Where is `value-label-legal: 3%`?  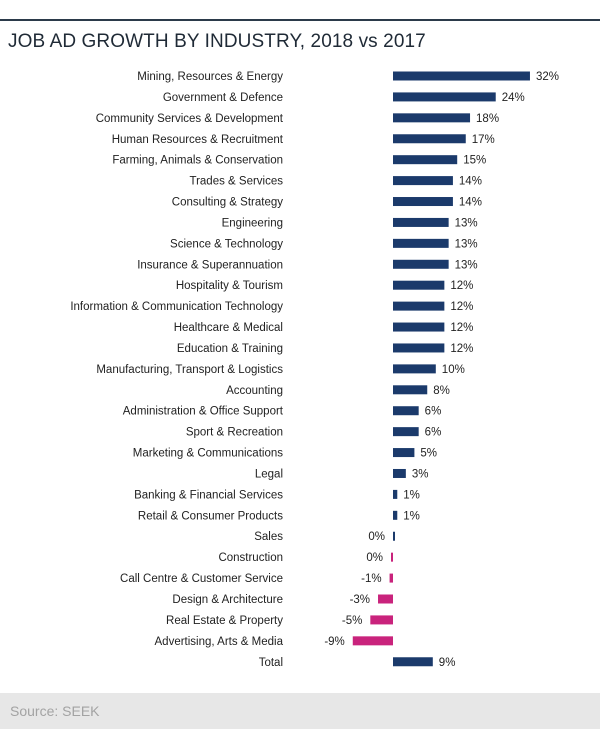 value-label-legal: 3% is located at coordinates (420, 474).